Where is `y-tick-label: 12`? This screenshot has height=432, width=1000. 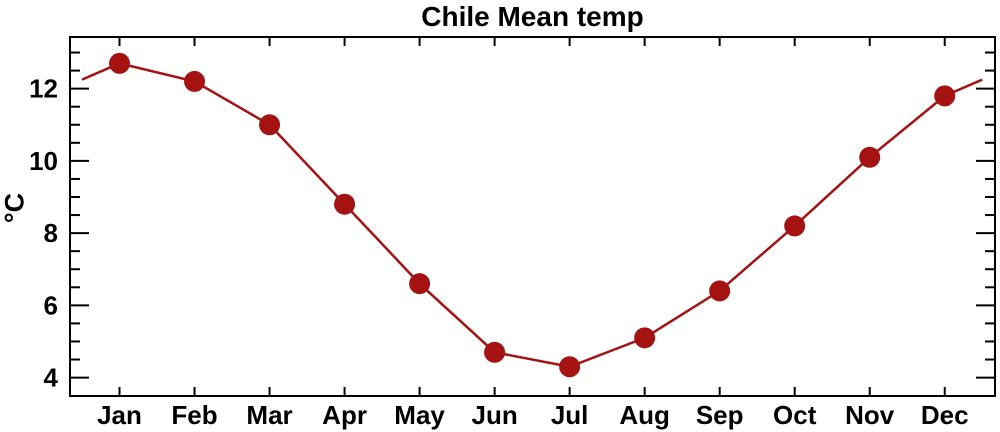 y-tick-label: 12 is located at coordinates (43, 89).